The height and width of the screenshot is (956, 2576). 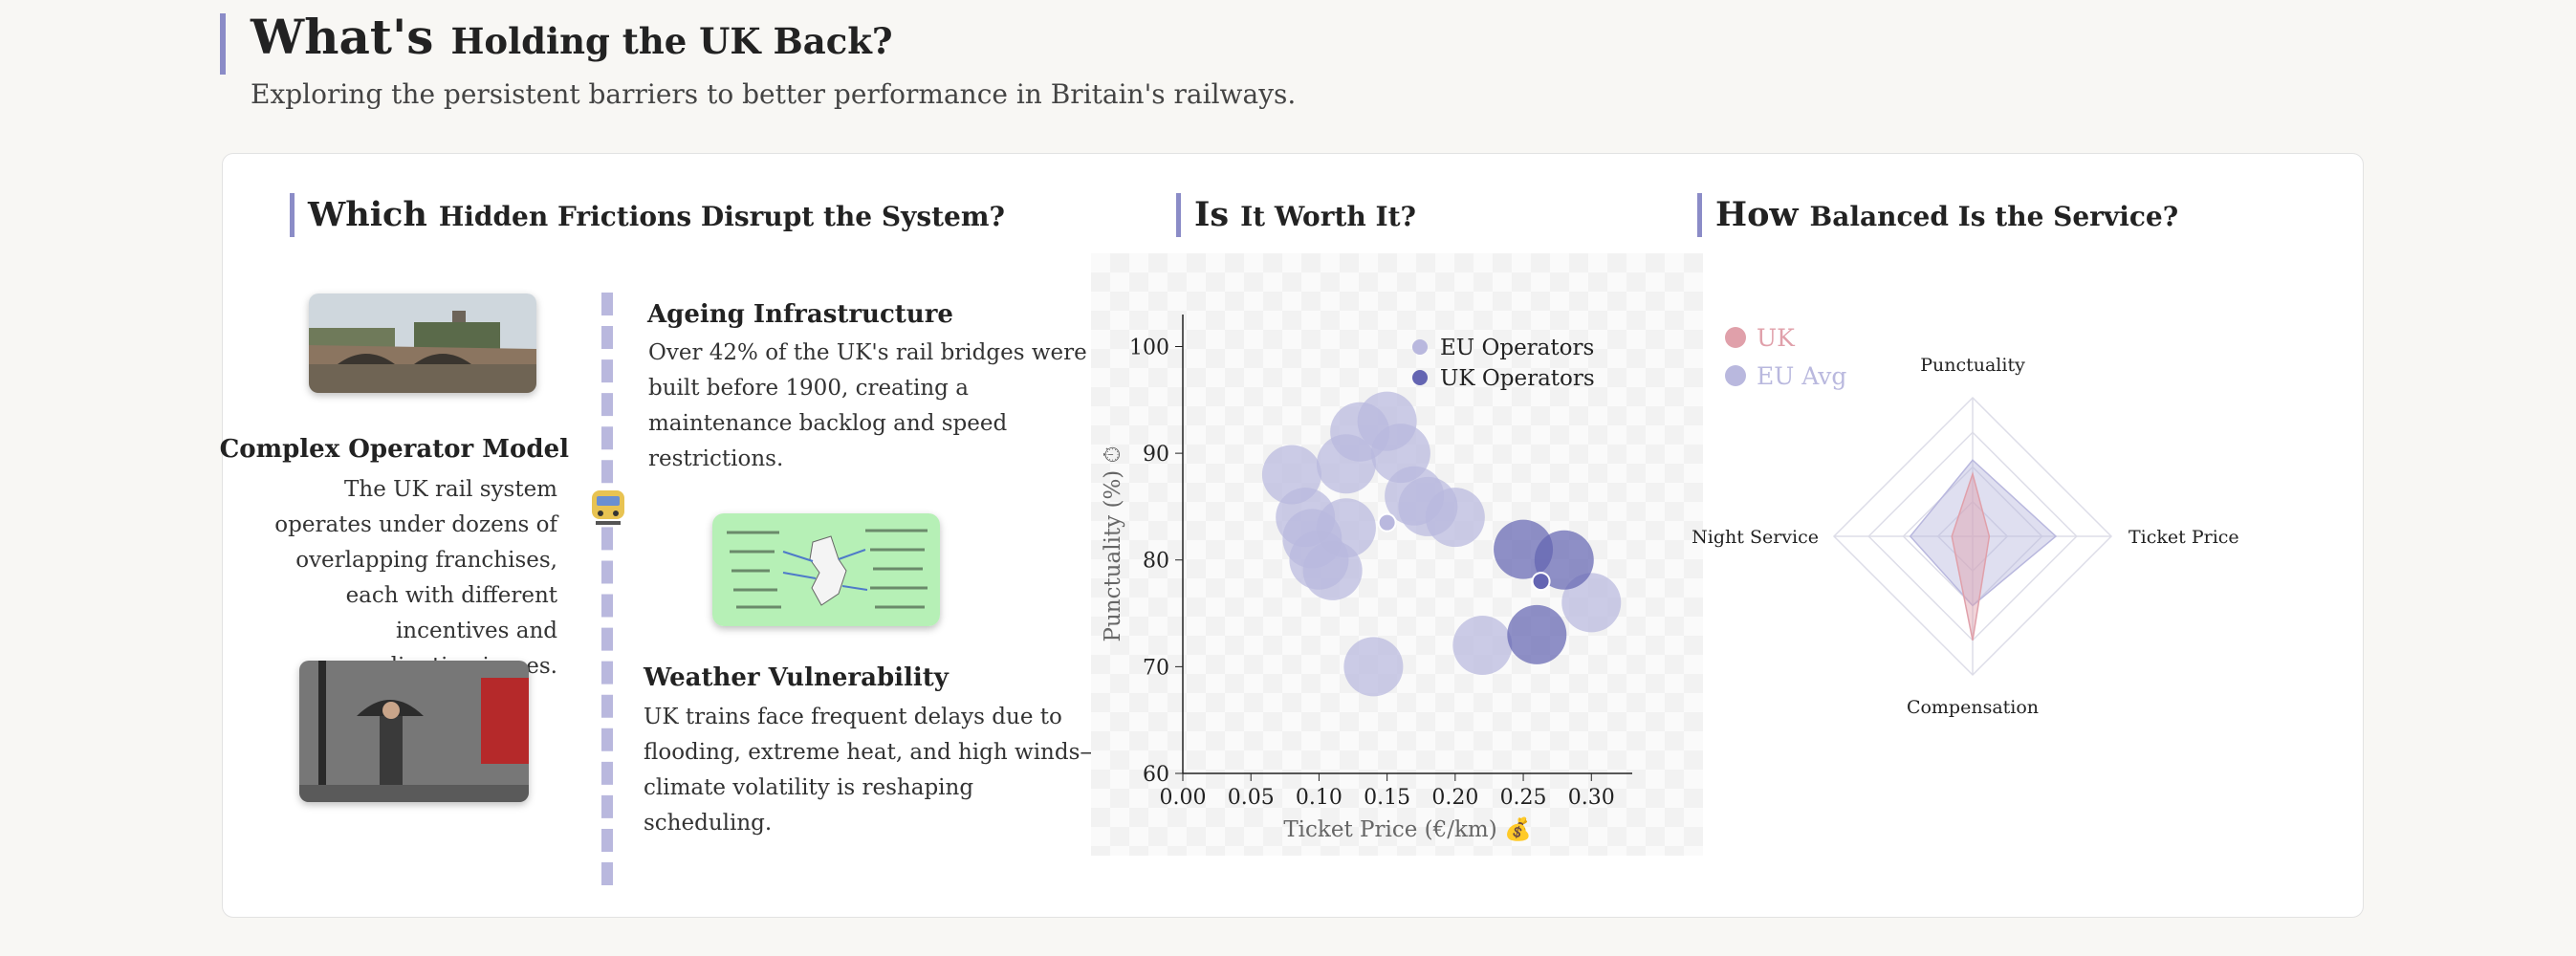 I want to click on x-axis-label: Ticket Price (€/km) 💰, so click(x=1407, y=829).